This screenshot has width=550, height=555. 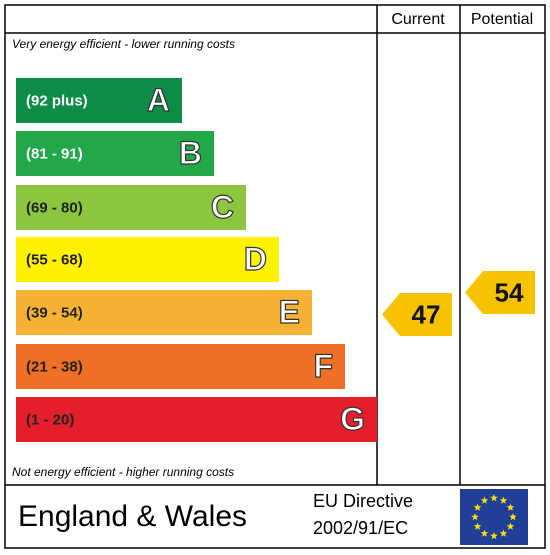 I want to click on band-range: (21 - 38), so click(x=54, y=366).